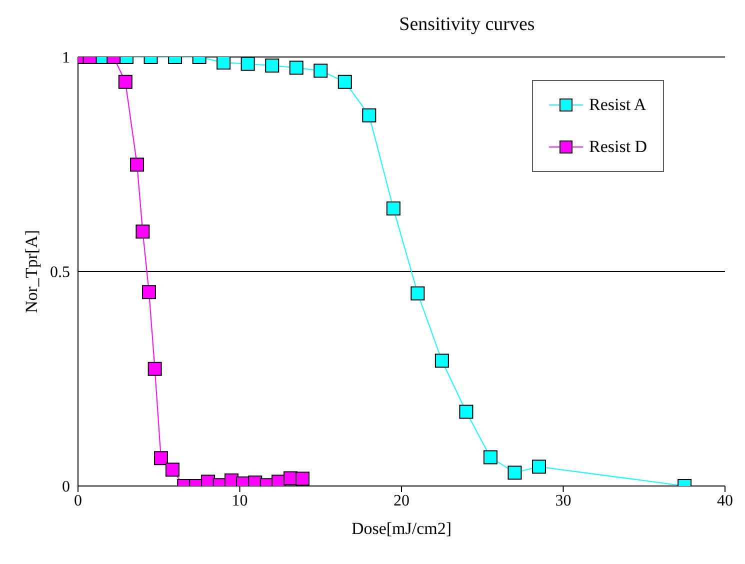  I want to click on x-tick-label: 10, so click(240, 501).